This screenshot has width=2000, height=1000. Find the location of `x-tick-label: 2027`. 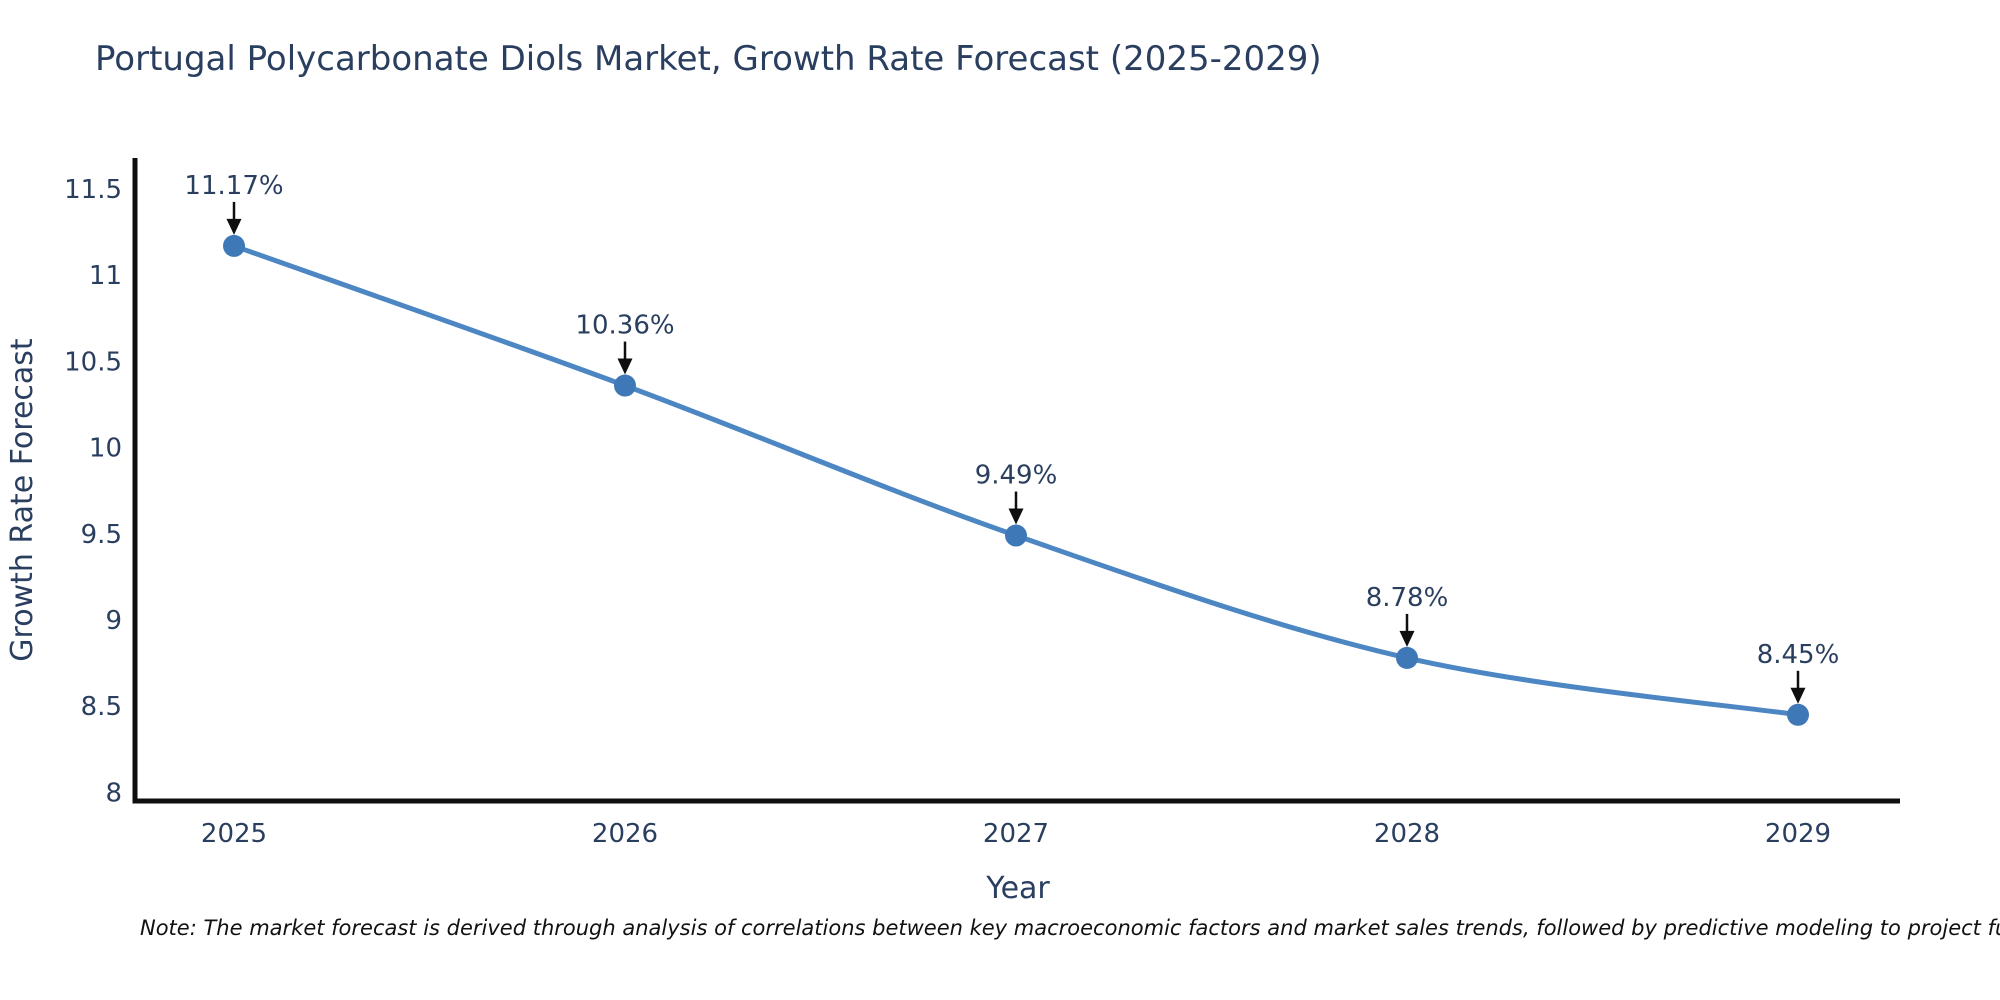

x-tick-label: 2027 is located at coordinates (1016, 834).